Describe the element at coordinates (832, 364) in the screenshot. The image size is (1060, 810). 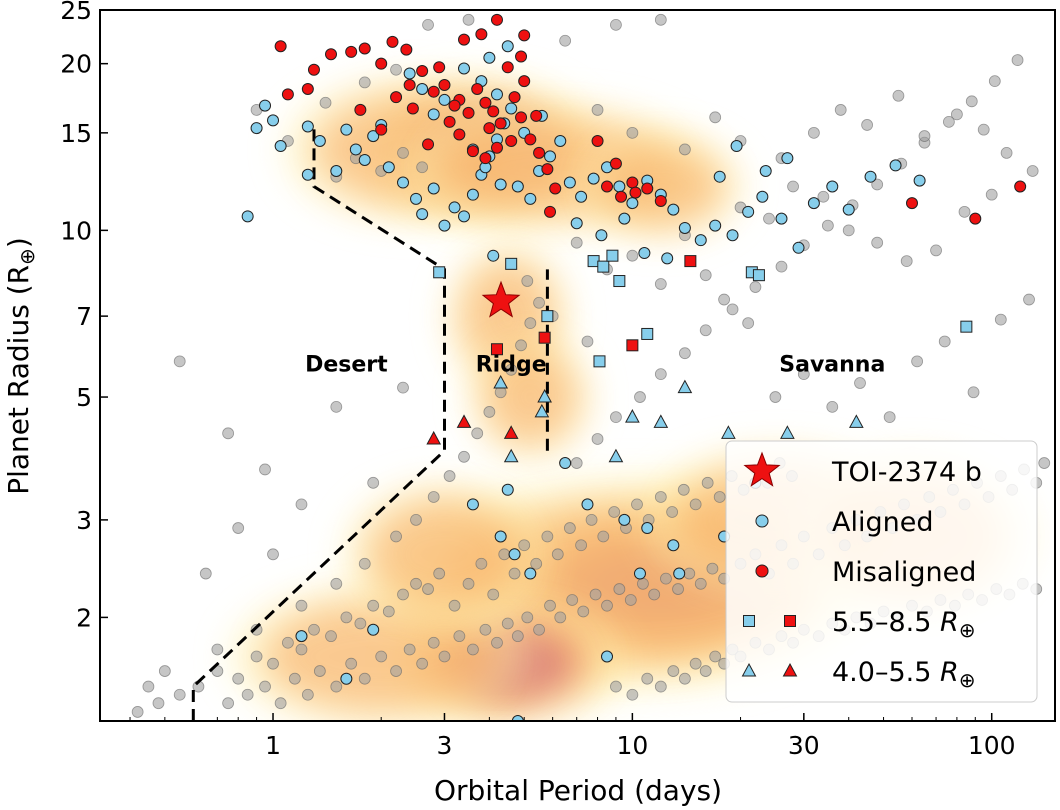
I see `region-label-savanna: Savanna` at that location.